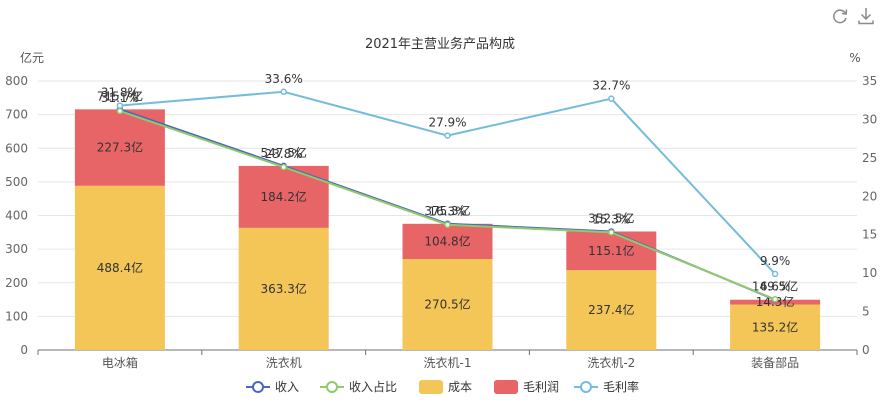  What do you see at coordinates (869, 158) in the screenshot?
I see `y-right-tick-label: 25` at bounding box center [869, 158].